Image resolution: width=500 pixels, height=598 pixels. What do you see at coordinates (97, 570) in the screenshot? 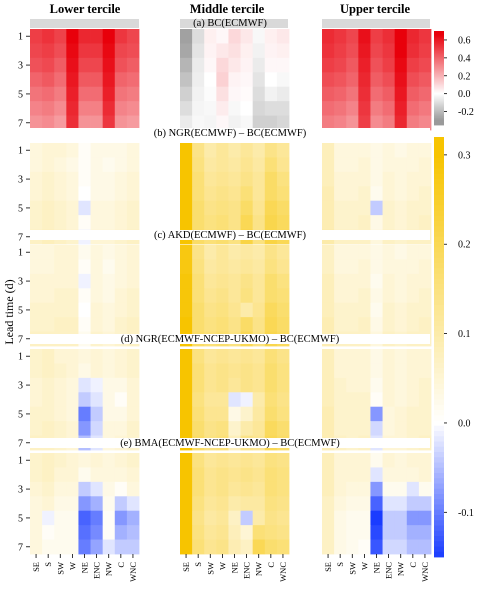
I see `x-tick-label: ENC` at bounding box center [97, 570].